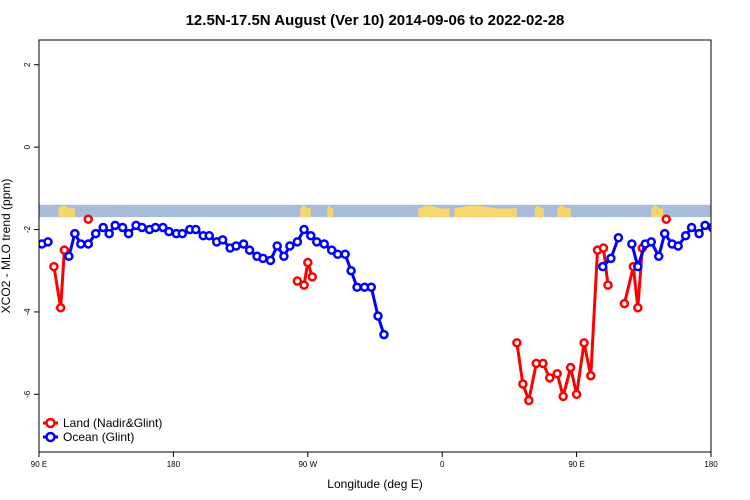  Describe the element at coordinates (27, 64) in the screenshot. I see `y-tick-label: 2` at that location.